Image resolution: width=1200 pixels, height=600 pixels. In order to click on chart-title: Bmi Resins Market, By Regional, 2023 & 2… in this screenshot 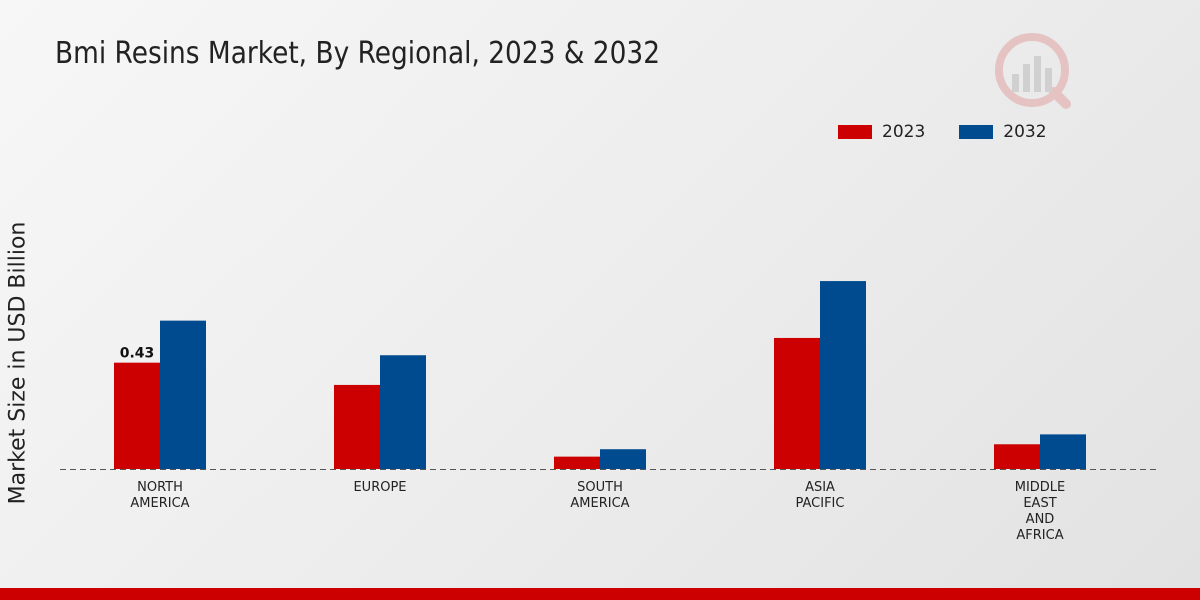, I will do `click(357, 53)`.